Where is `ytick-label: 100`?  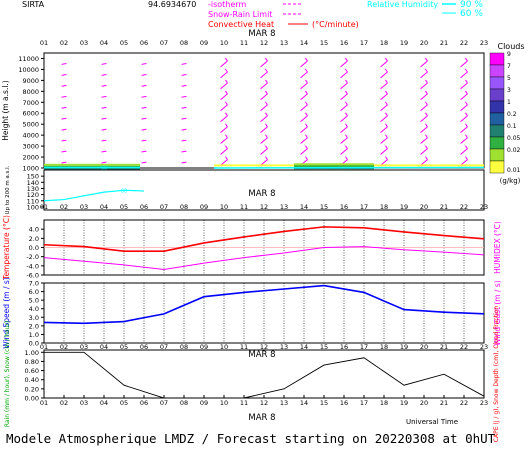
ytick-label: 100 is located at coordinates (33, 207).